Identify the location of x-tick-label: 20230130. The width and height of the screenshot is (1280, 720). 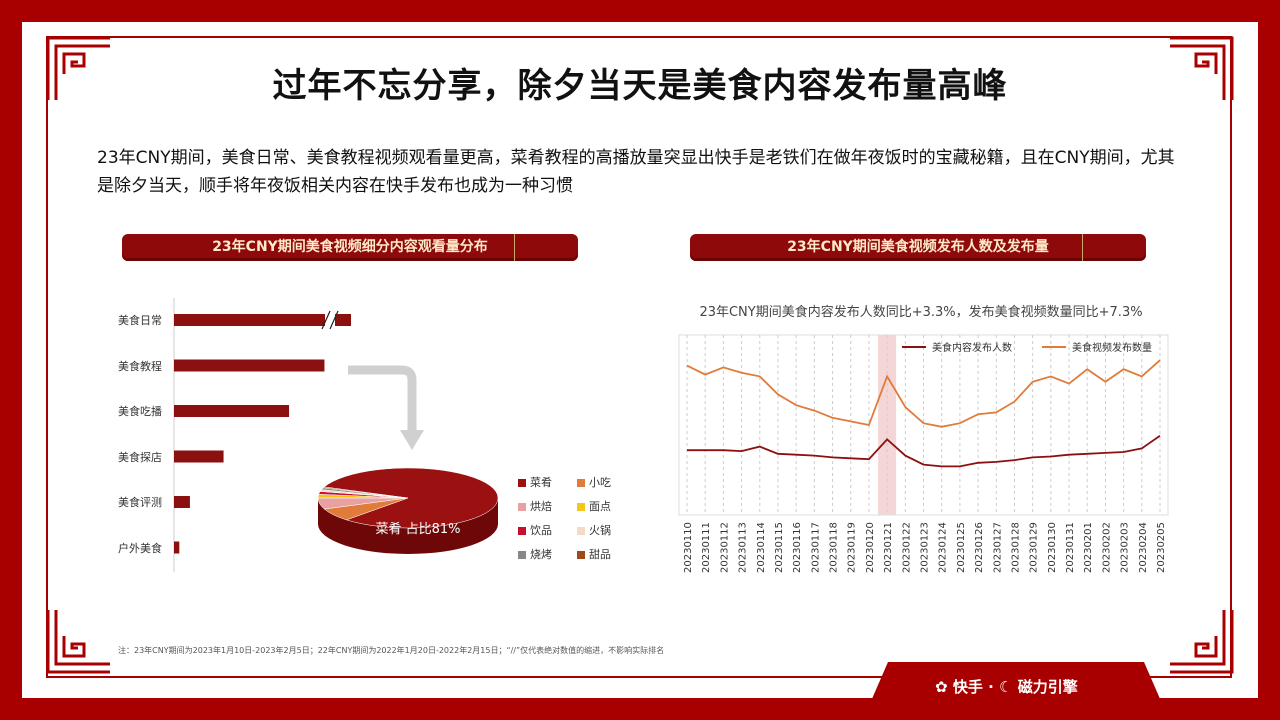
(1052, 547).